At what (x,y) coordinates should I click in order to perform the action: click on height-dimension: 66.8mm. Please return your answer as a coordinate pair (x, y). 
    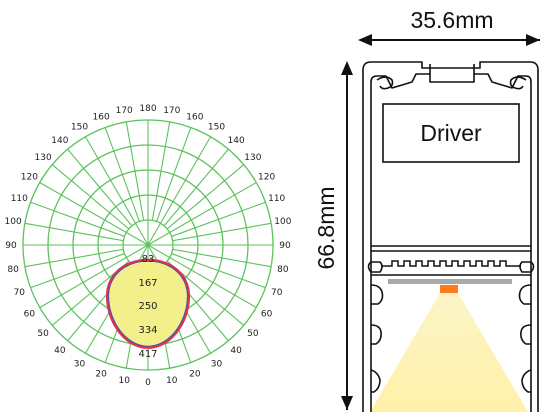
    Looking at the image, I should click on (333, 235).